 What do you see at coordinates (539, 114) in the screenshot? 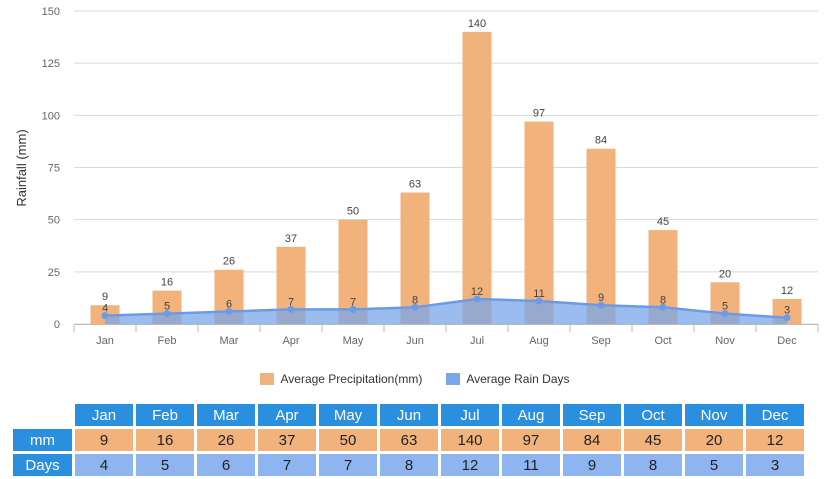
I see `bar-data-label: 97` at bounding box center [539, 114].